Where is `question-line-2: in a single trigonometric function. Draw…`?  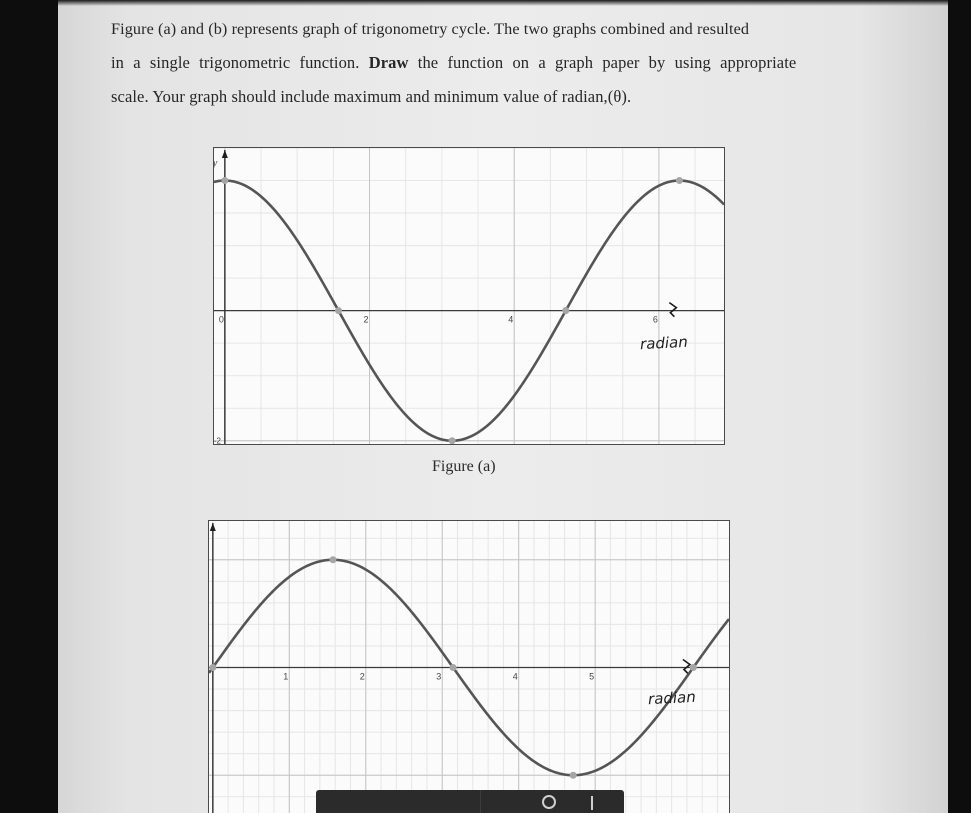 question-line-2: in a single trigonometric function. Draw… is located at coordinates (454, 62).